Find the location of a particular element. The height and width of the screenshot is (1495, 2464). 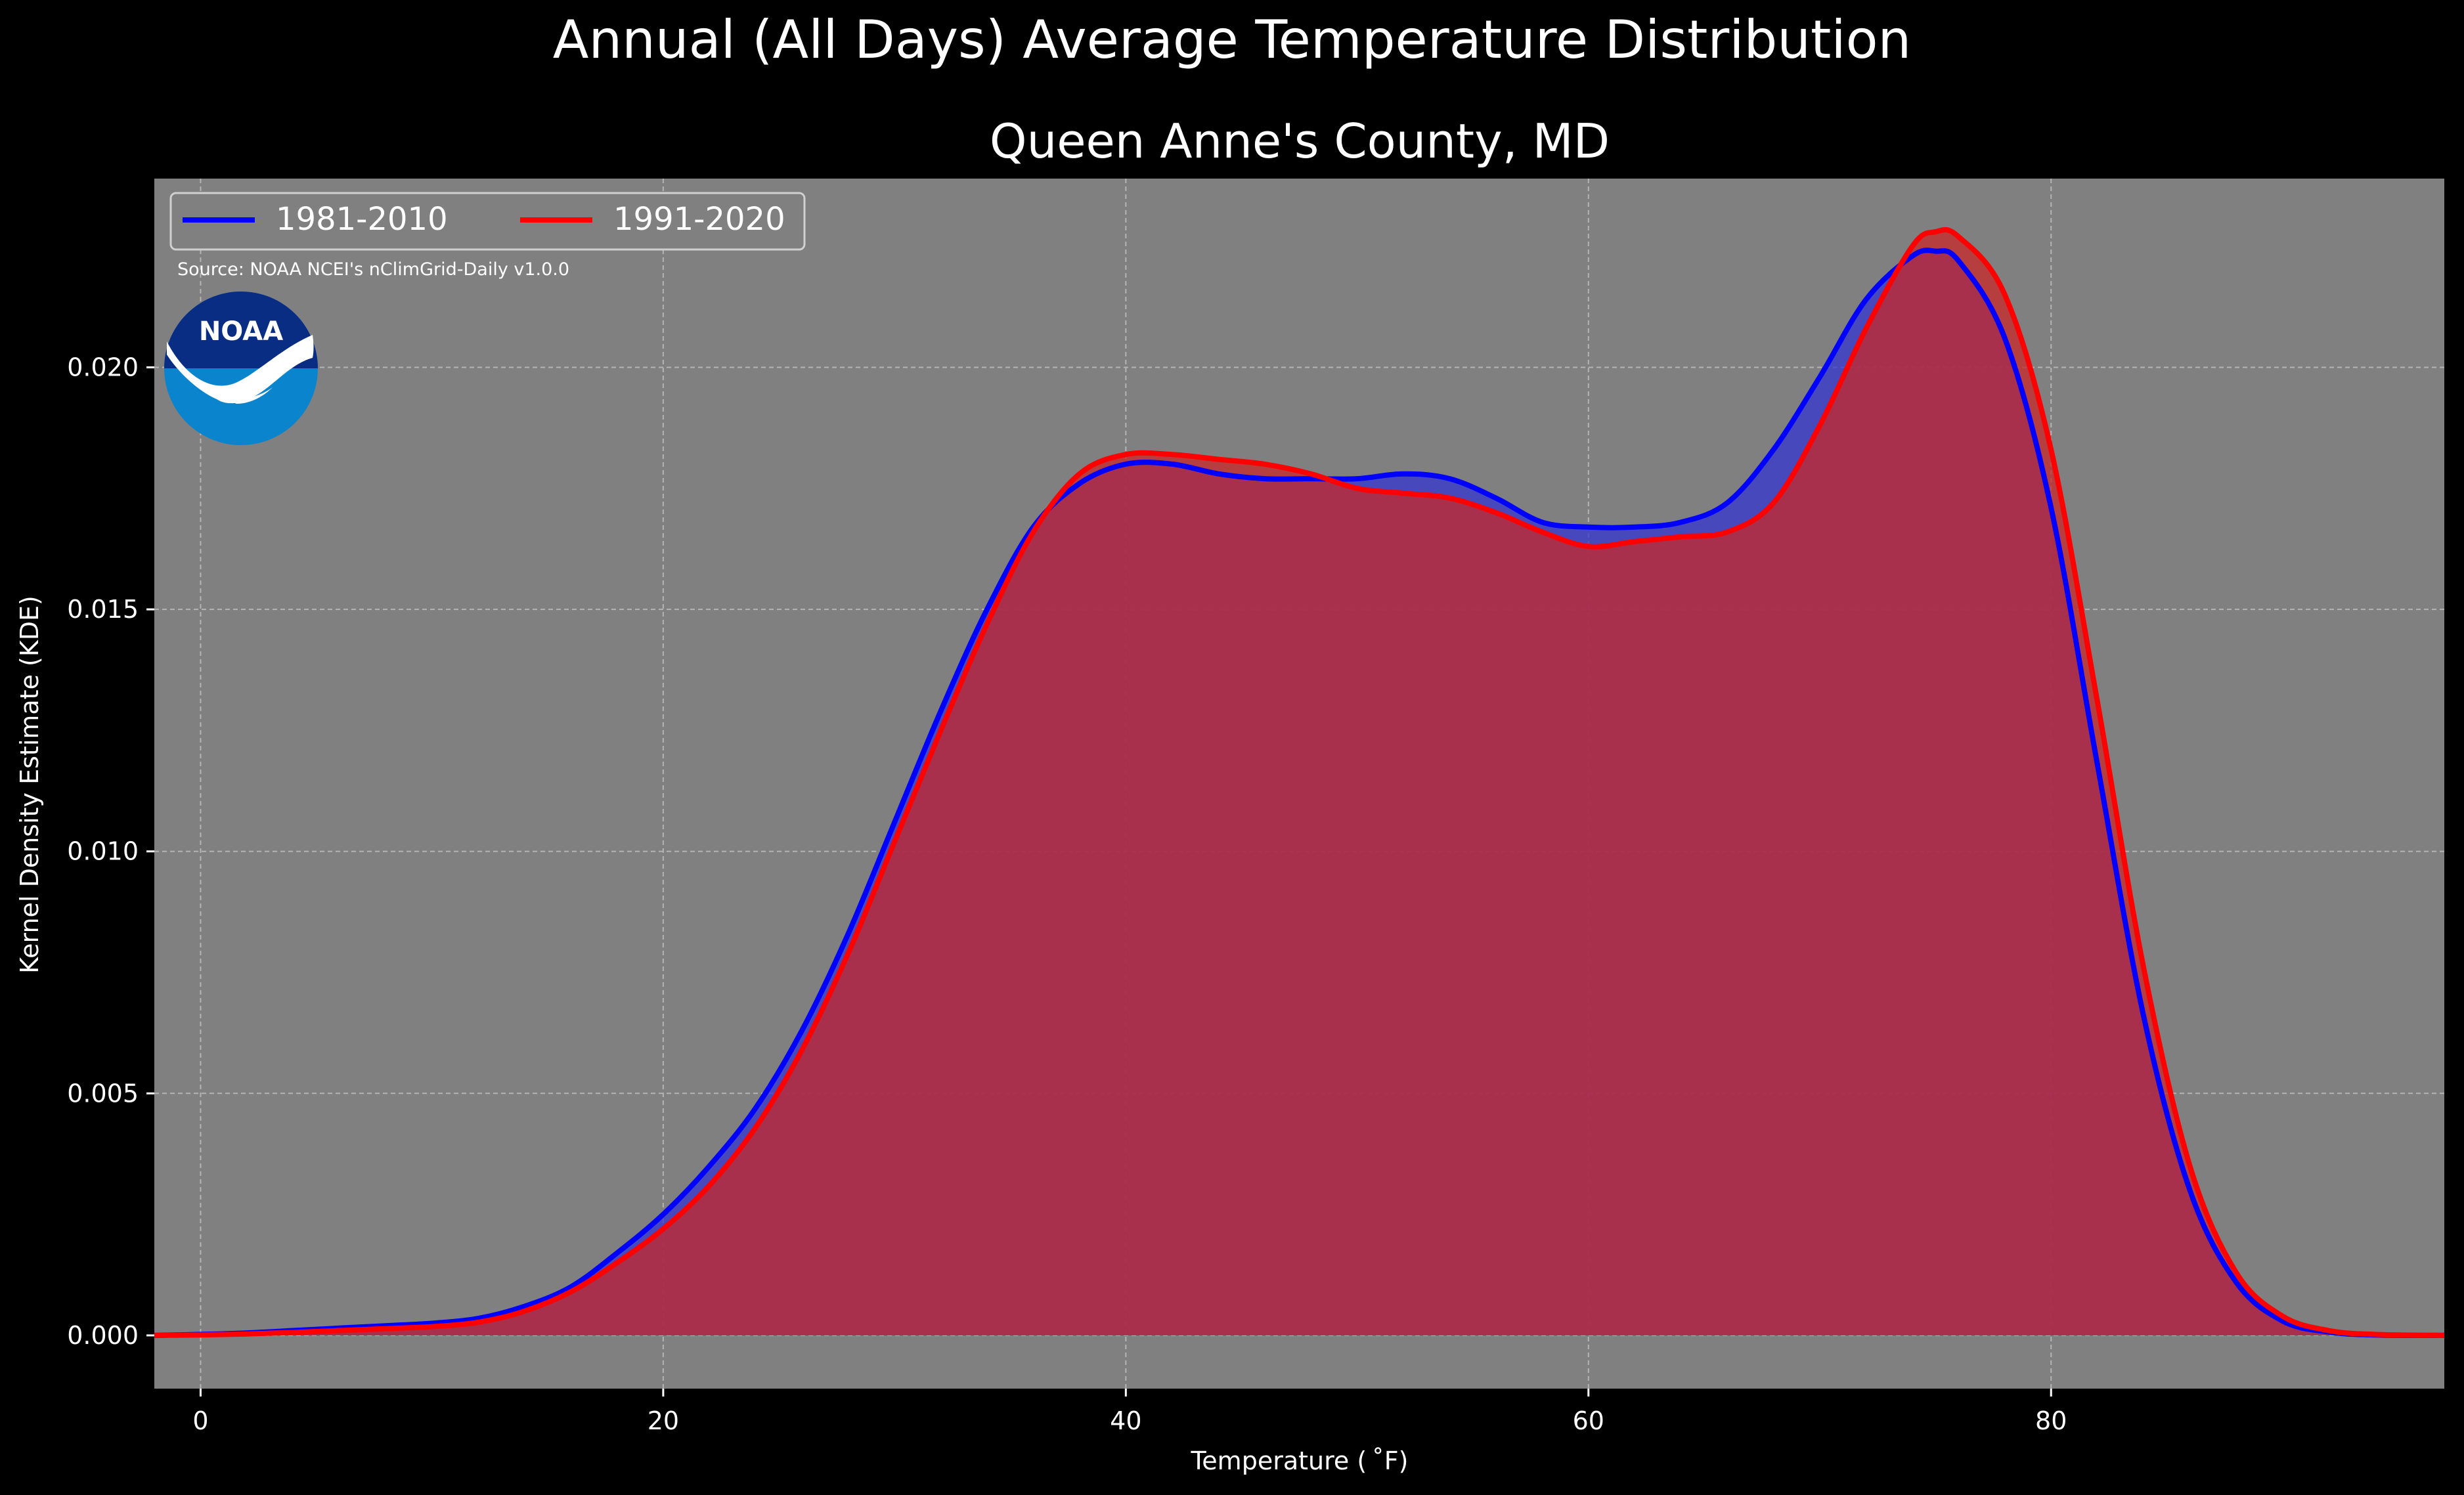

y-axis-label: Kernel Density Estimate (KDE) is located at coordinates (29, 785).